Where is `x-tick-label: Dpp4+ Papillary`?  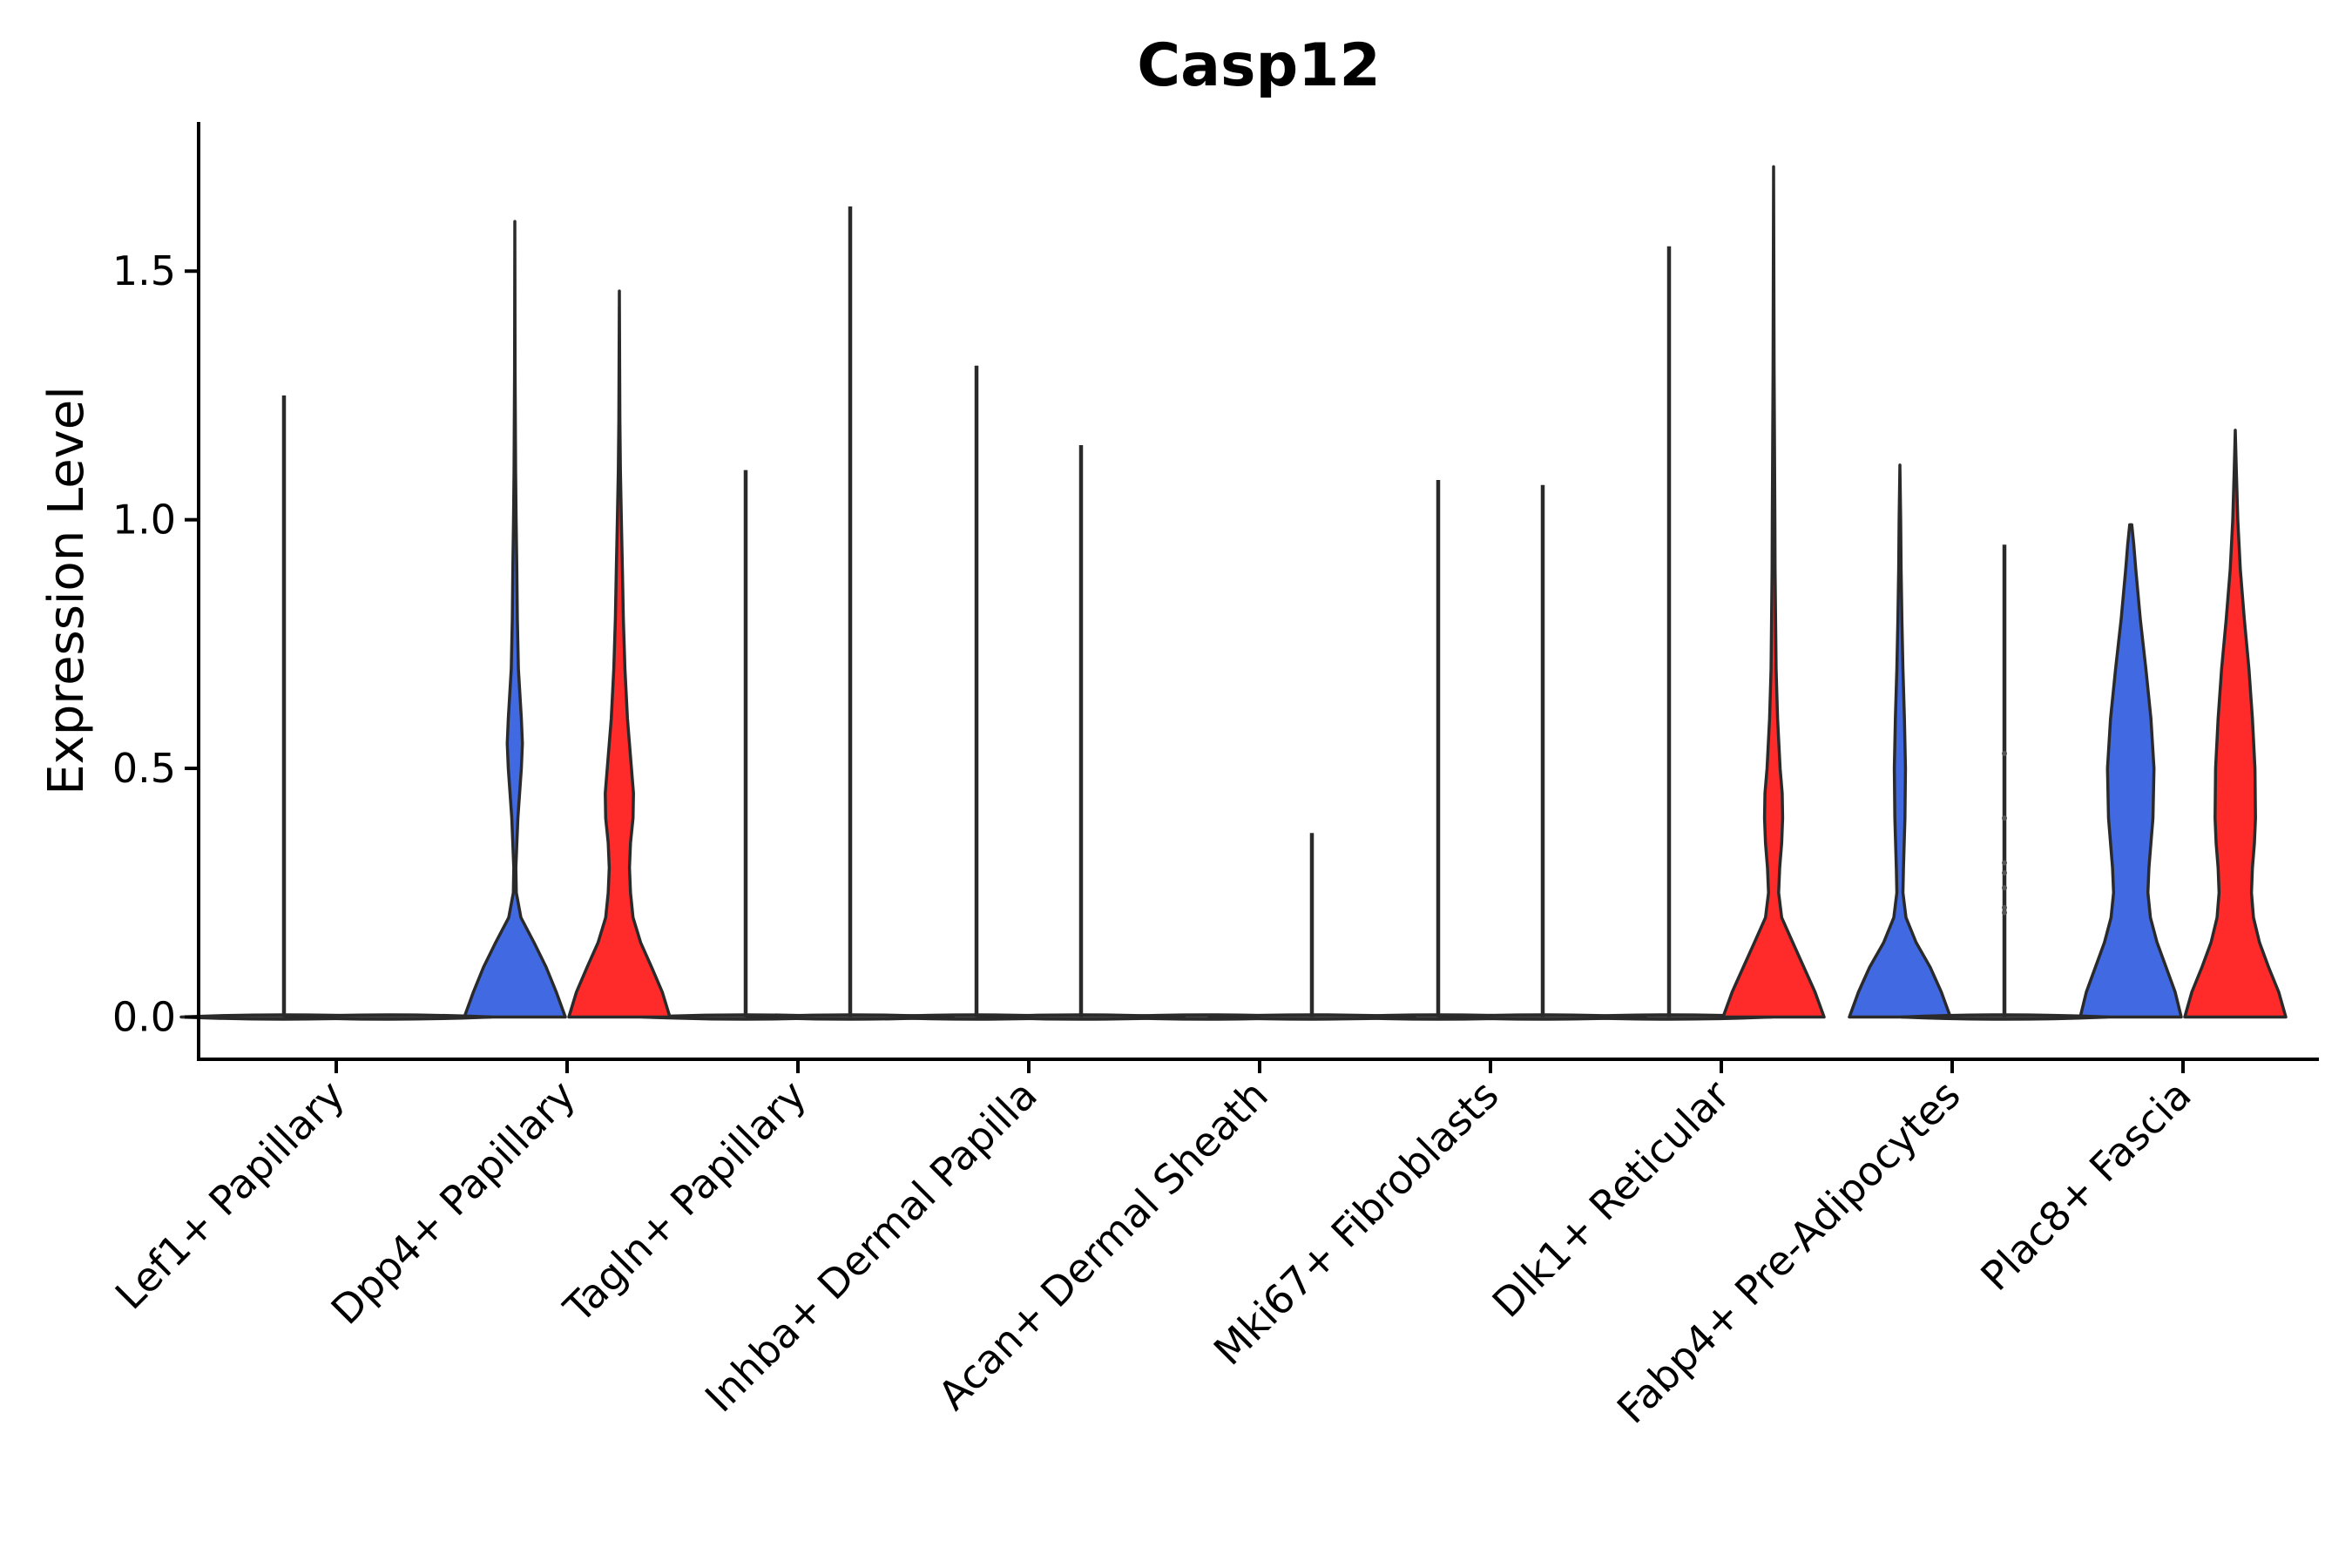 x-tick-label: Dpp4+ Papillary is located at coordinates (453, 1202).